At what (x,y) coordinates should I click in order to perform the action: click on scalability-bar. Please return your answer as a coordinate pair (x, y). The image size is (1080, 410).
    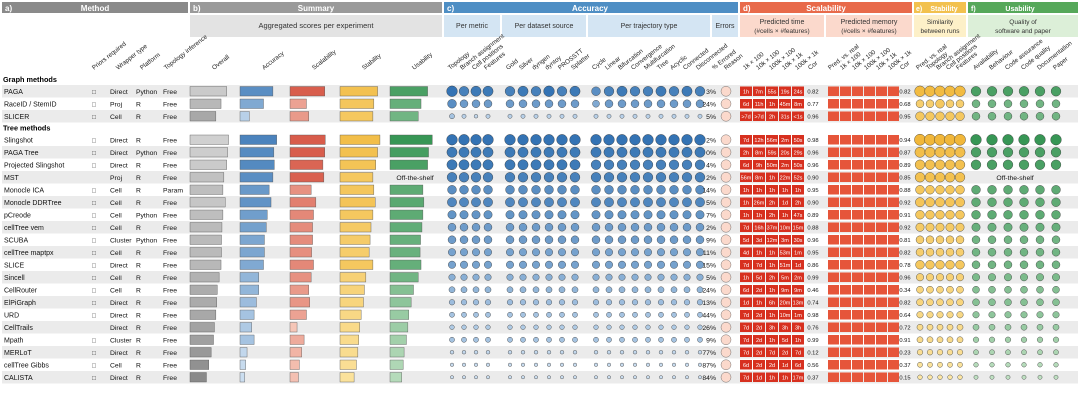
    Looking at the image, I should click on (293, 327).